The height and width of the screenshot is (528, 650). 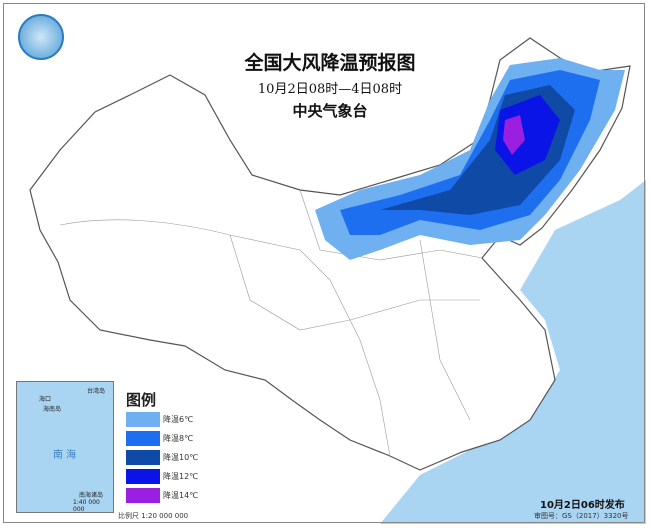 What do you see at coordinates (45, 399) in the screenshot?
I see `inset-label: 海口` at bounding box center [45, 399].